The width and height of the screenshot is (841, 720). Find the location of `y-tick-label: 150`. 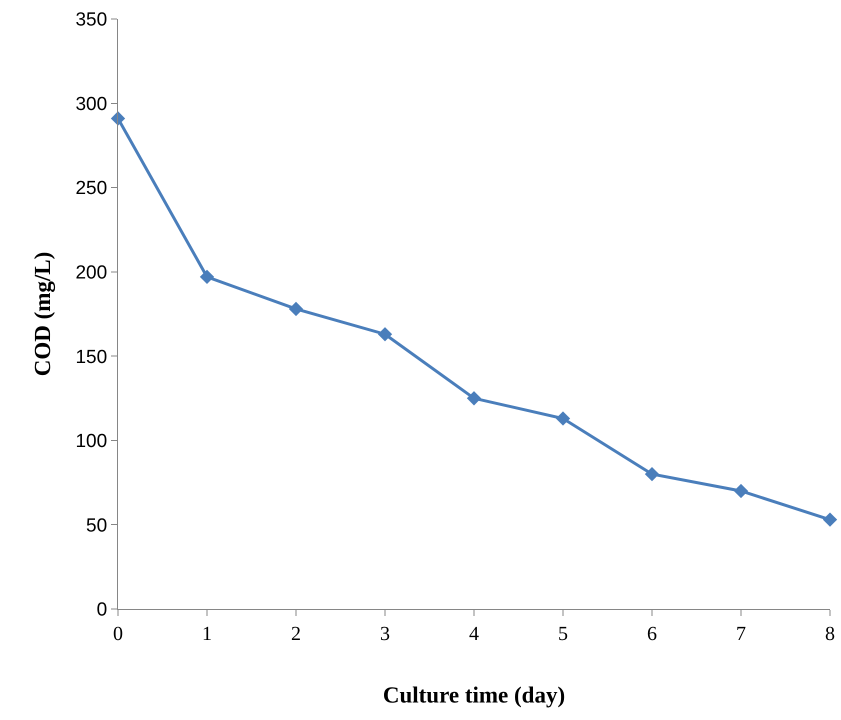

y-tick-label: 150 is located at coordinates (91, 357).